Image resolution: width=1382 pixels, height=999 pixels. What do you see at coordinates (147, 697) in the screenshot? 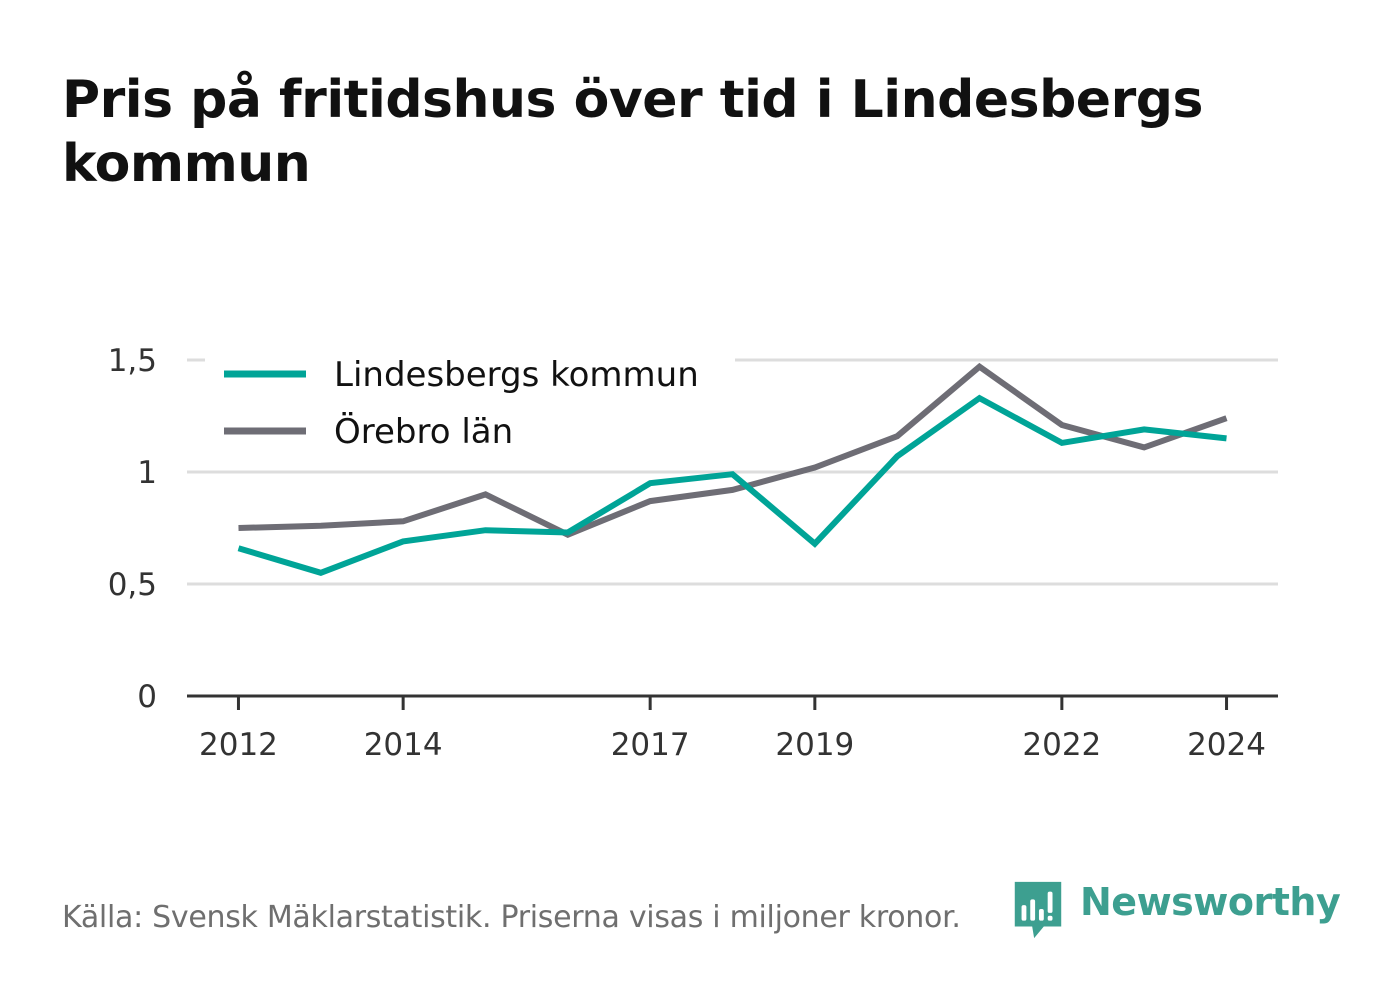
I see `y-tick-label: 0` at bounding box center [147, 697].